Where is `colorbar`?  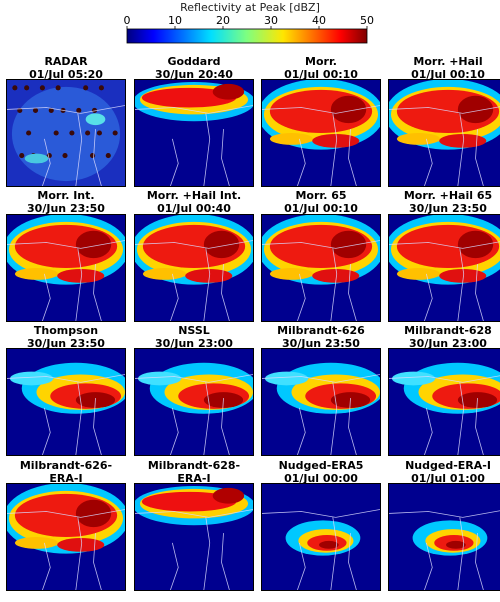
colorbar is located at coordinates (247, 35).